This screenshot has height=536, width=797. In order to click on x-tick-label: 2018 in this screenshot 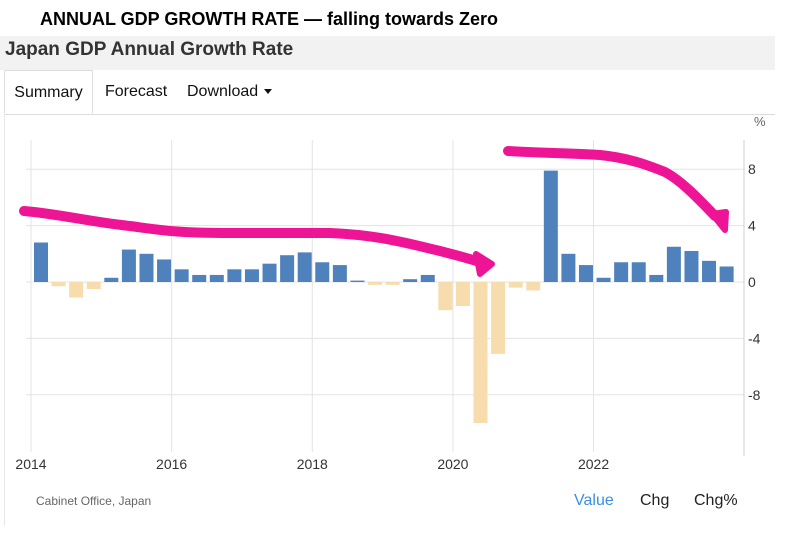, I will do `click(312, 464)`.